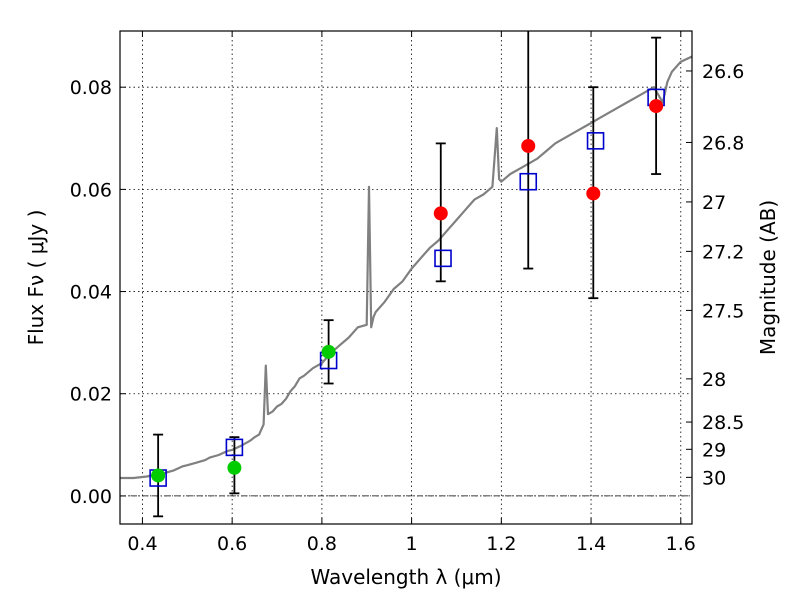  Describe the element at coordinates (591, 544) in the screenshot. I see `x-tick-label: 1.4` at that location.